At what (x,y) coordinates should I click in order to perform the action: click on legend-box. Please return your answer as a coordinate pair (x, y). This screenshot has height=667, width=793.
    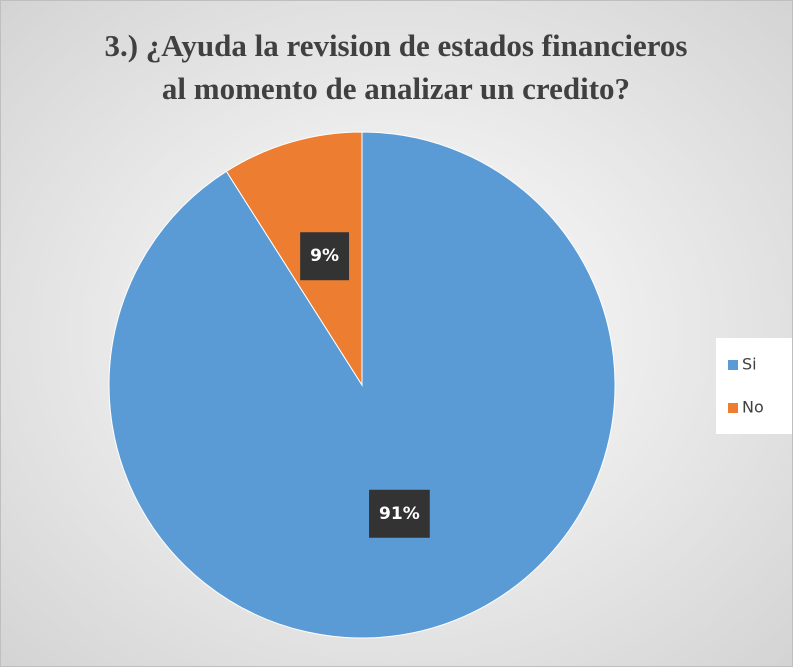
    Looking at the image, I should click on (754, 386).